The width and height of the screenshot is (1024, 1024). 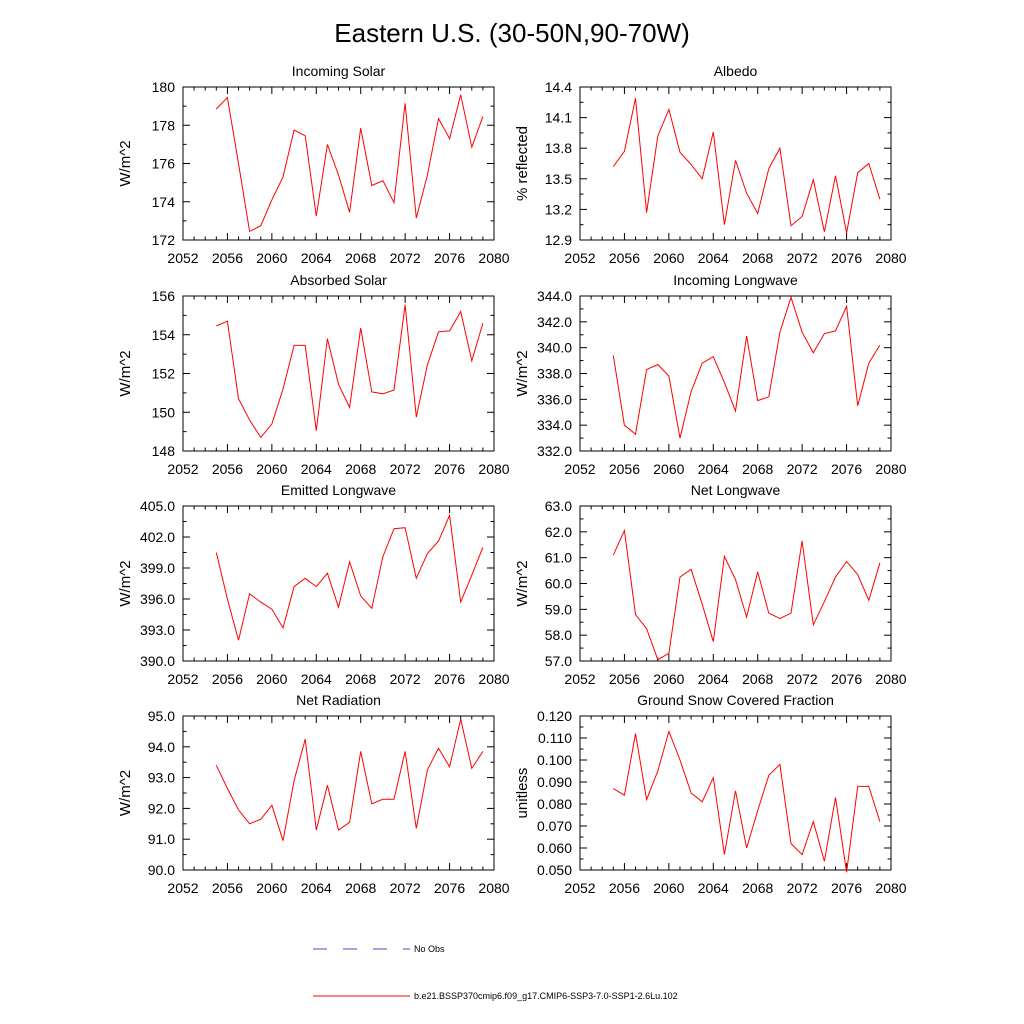 I want to click on panel-title: Incoming Longwave, so click(x=735, y=280).